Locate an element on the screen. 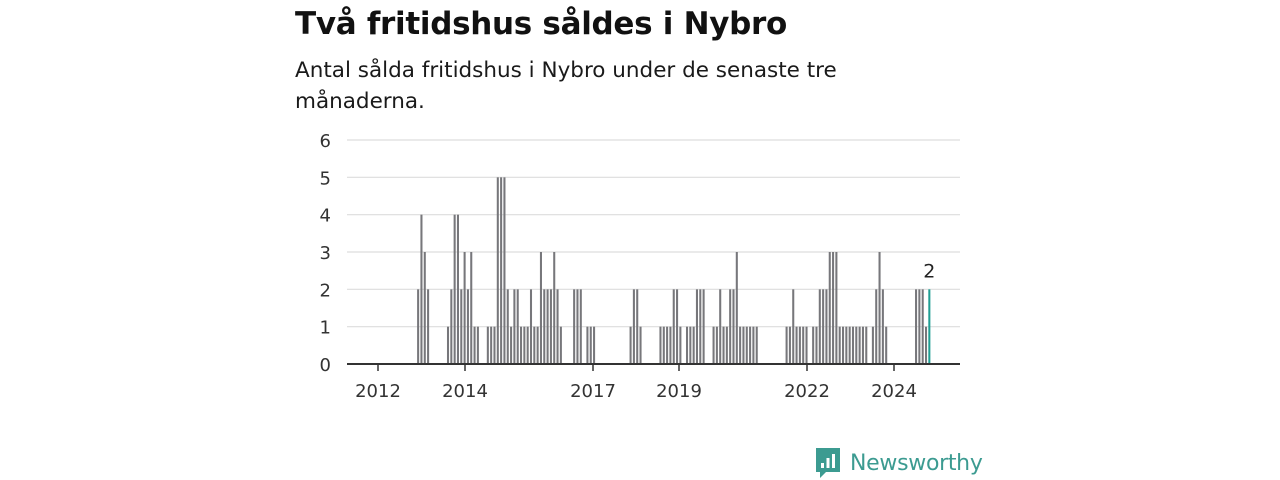 This screenshot has width=1280, height=480. x-axis-ticks is located at coordinates (636, 367).